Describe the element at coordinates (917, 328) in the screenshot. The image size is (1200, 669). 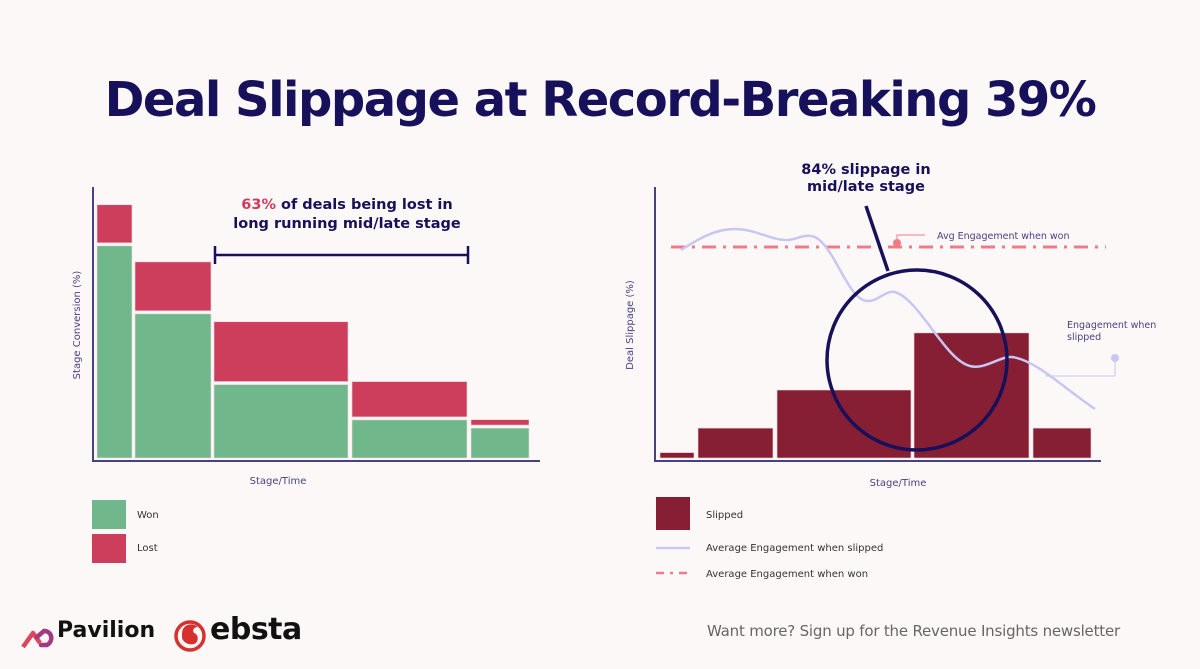
I see `magnifier-icon` at that location.